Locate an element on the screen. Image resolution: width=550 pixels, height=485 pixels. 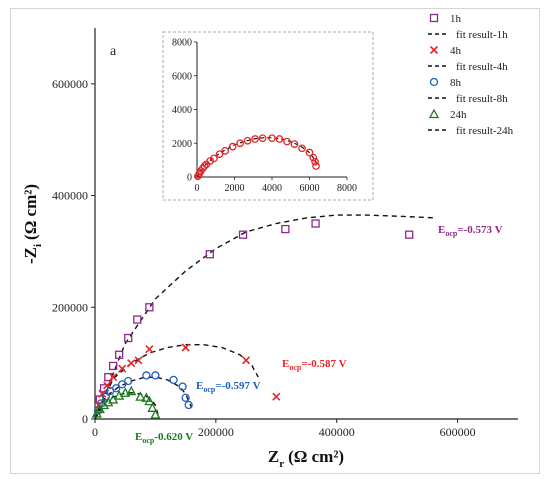
inset-plot: 0 2000 4000 6000 8000 0 2000 4000 6000 8000 is located at coordinates (268, 116).